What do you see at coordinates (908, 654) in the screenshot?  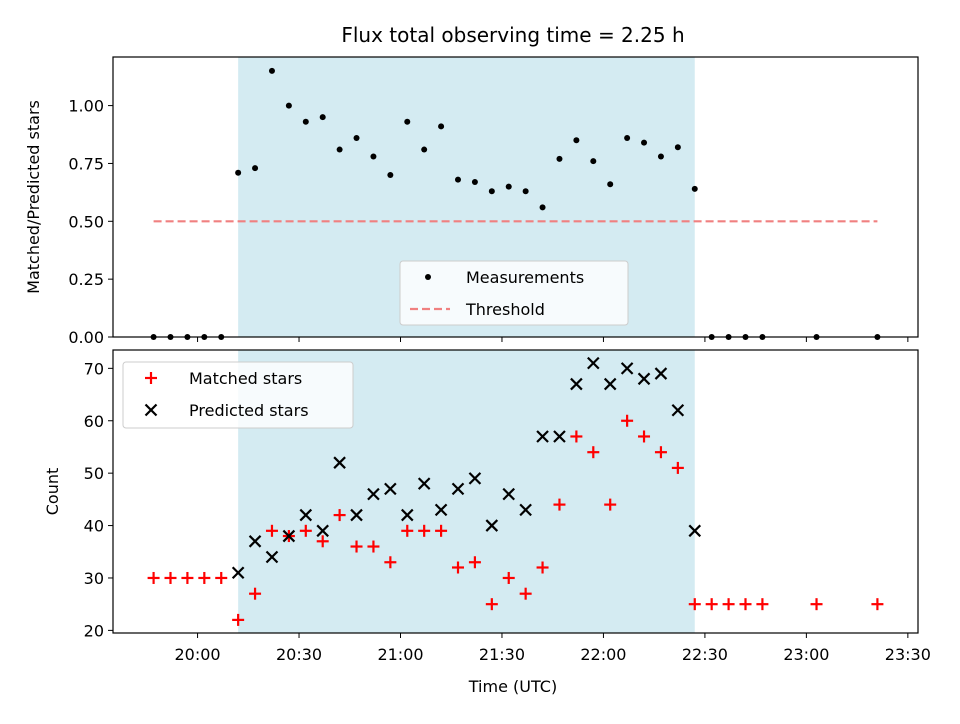 I see `x-tick-label: 23:30` at bounding box center [908, 654].